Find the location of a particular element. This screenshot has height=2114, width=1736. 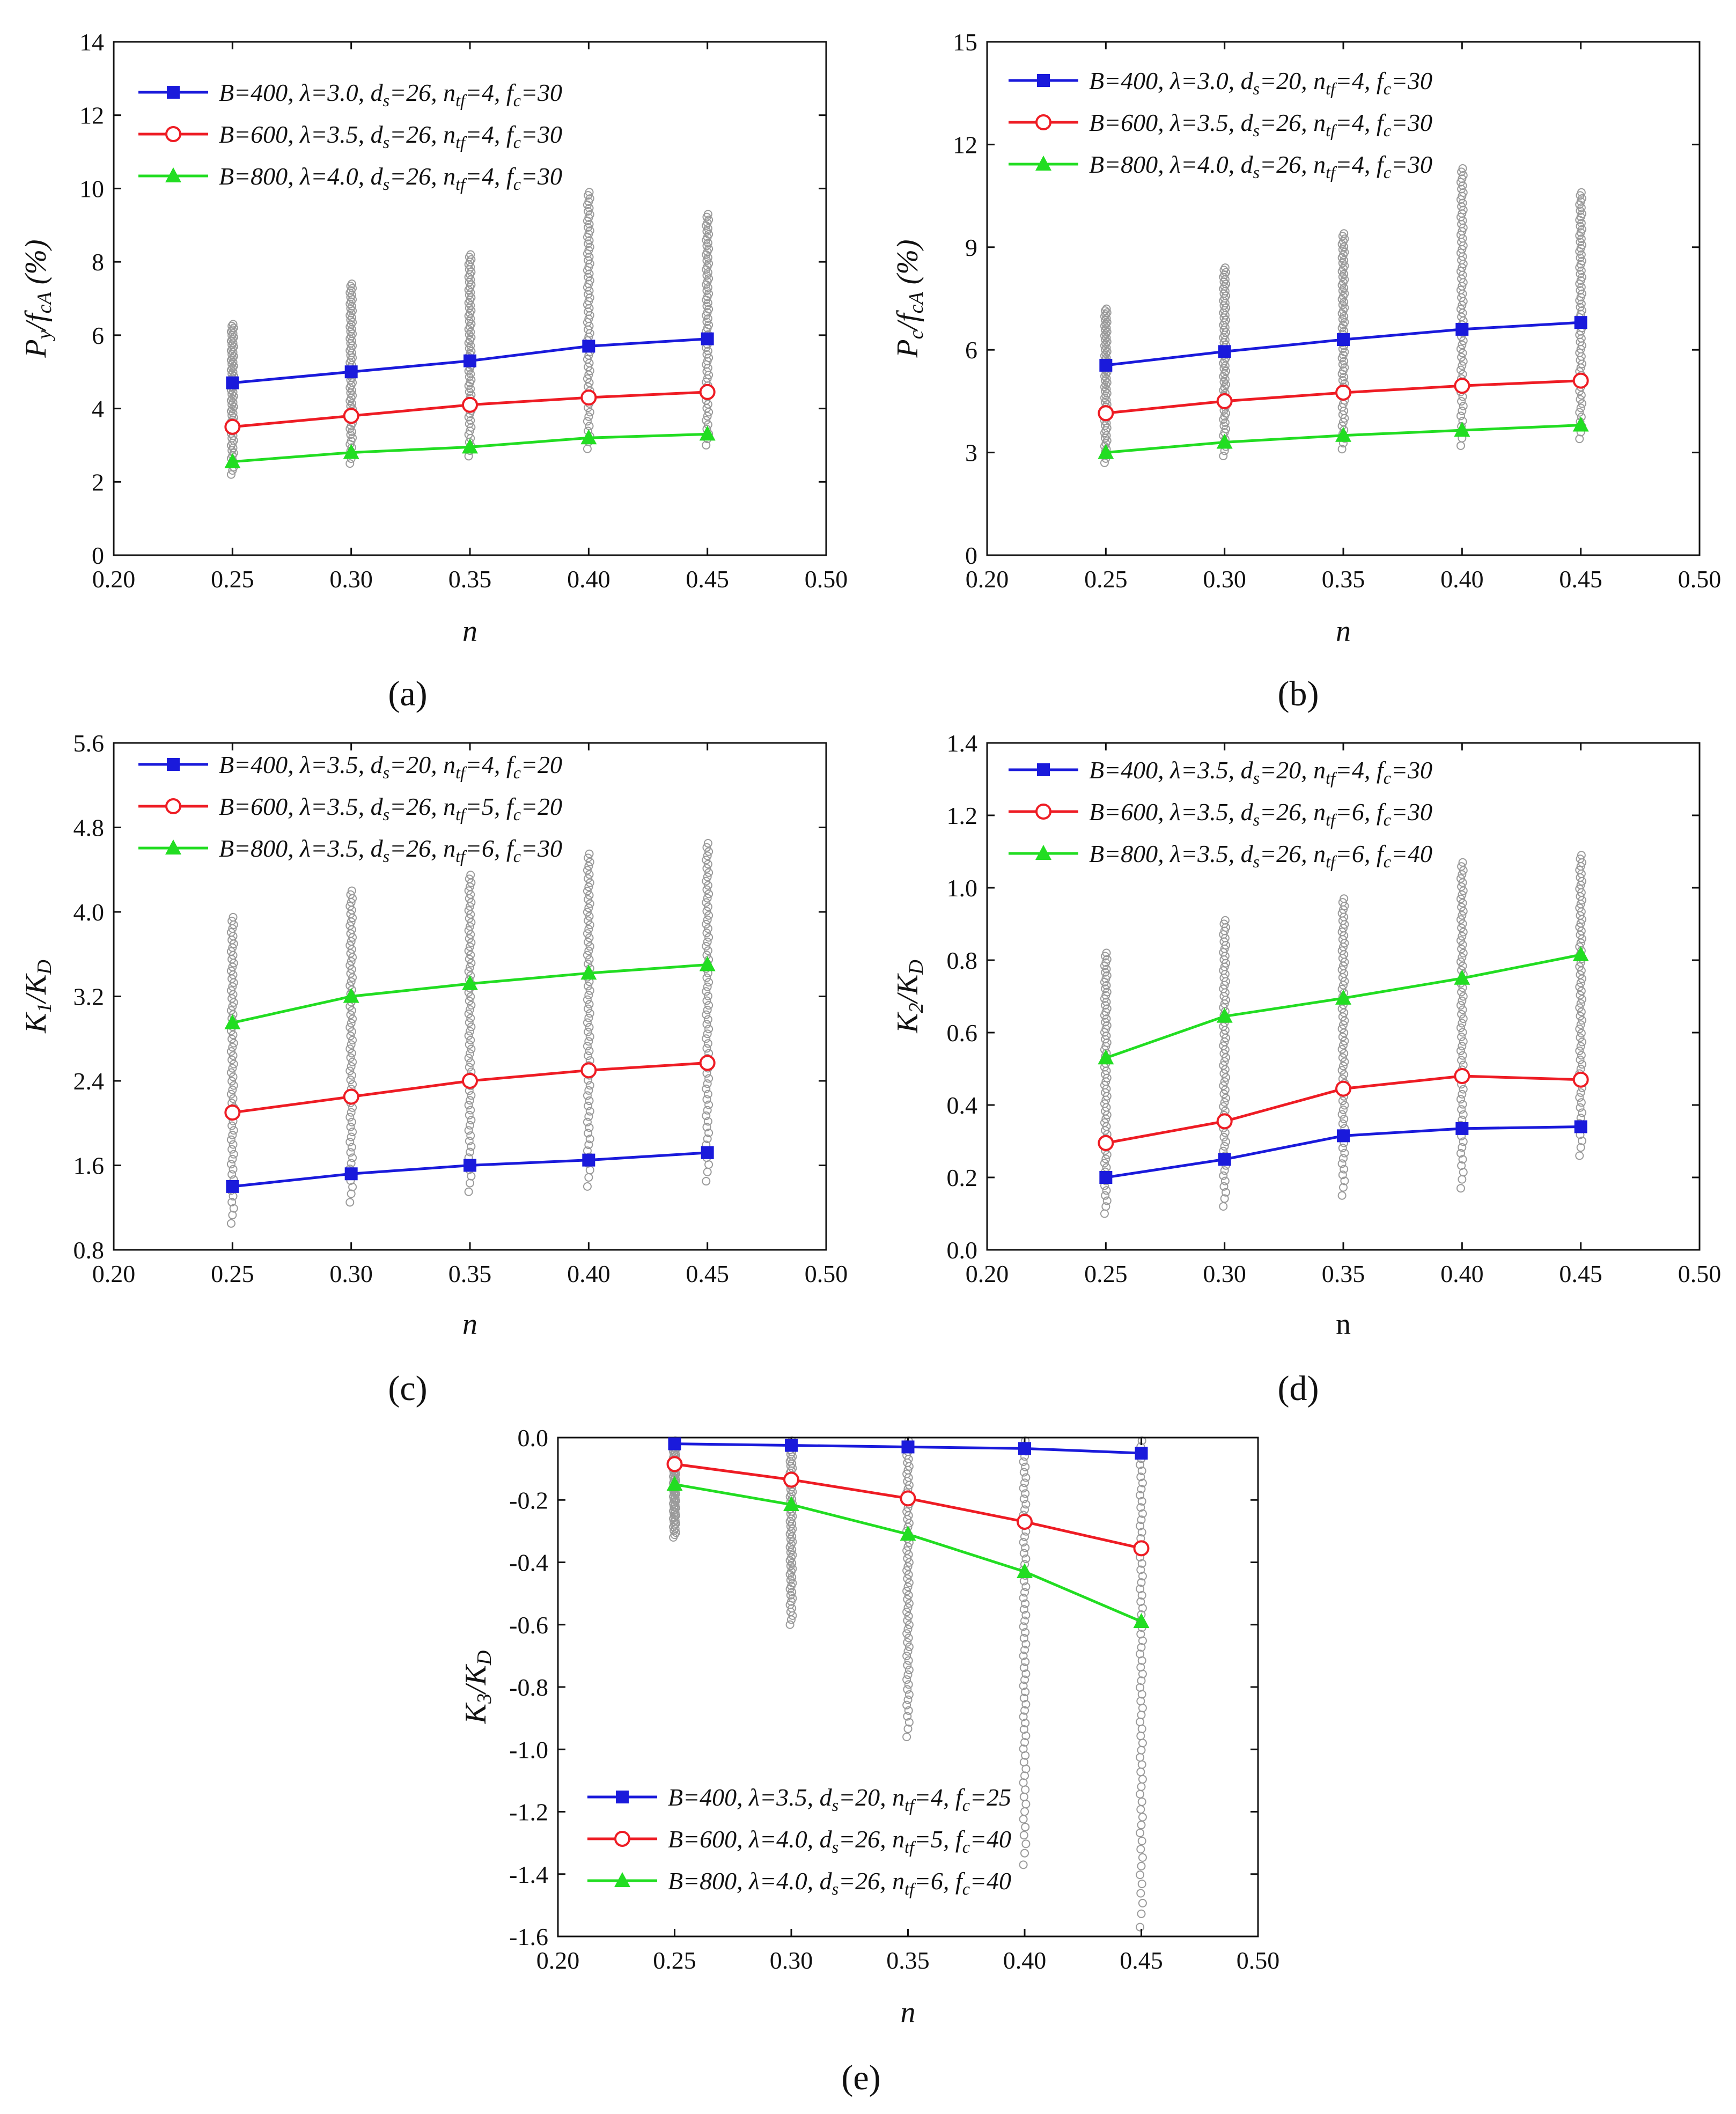

y-tick-label: 5.6 is located at coordinates (89, 744).